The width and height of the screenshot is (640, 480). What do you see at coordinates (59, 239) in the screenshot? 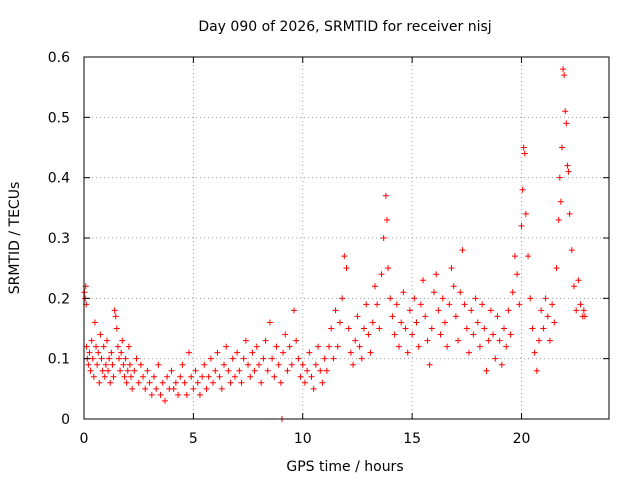
I see `y-tick-labels: 0 0.1 0.2 0.3 0.4 0.5 0.6` at bounding box center [59, 239].